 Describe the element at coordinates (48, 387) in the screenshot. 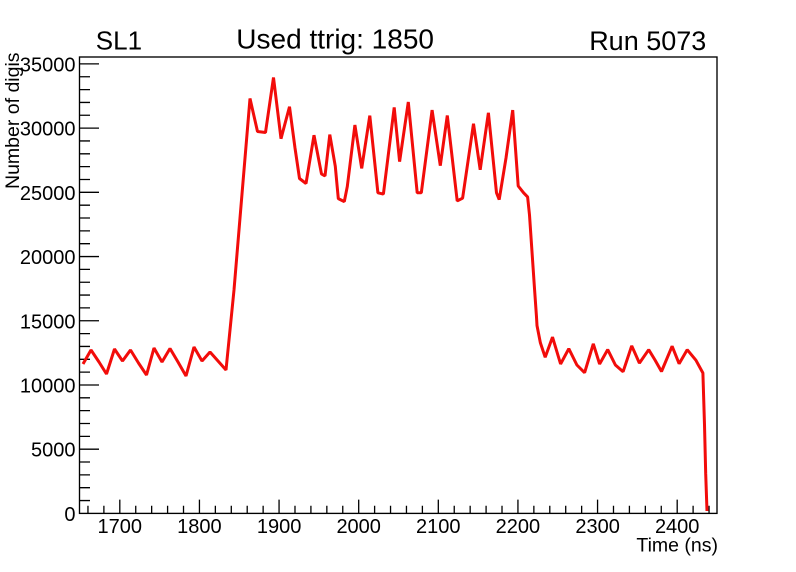

I see `svg-text: 10000` at that location.